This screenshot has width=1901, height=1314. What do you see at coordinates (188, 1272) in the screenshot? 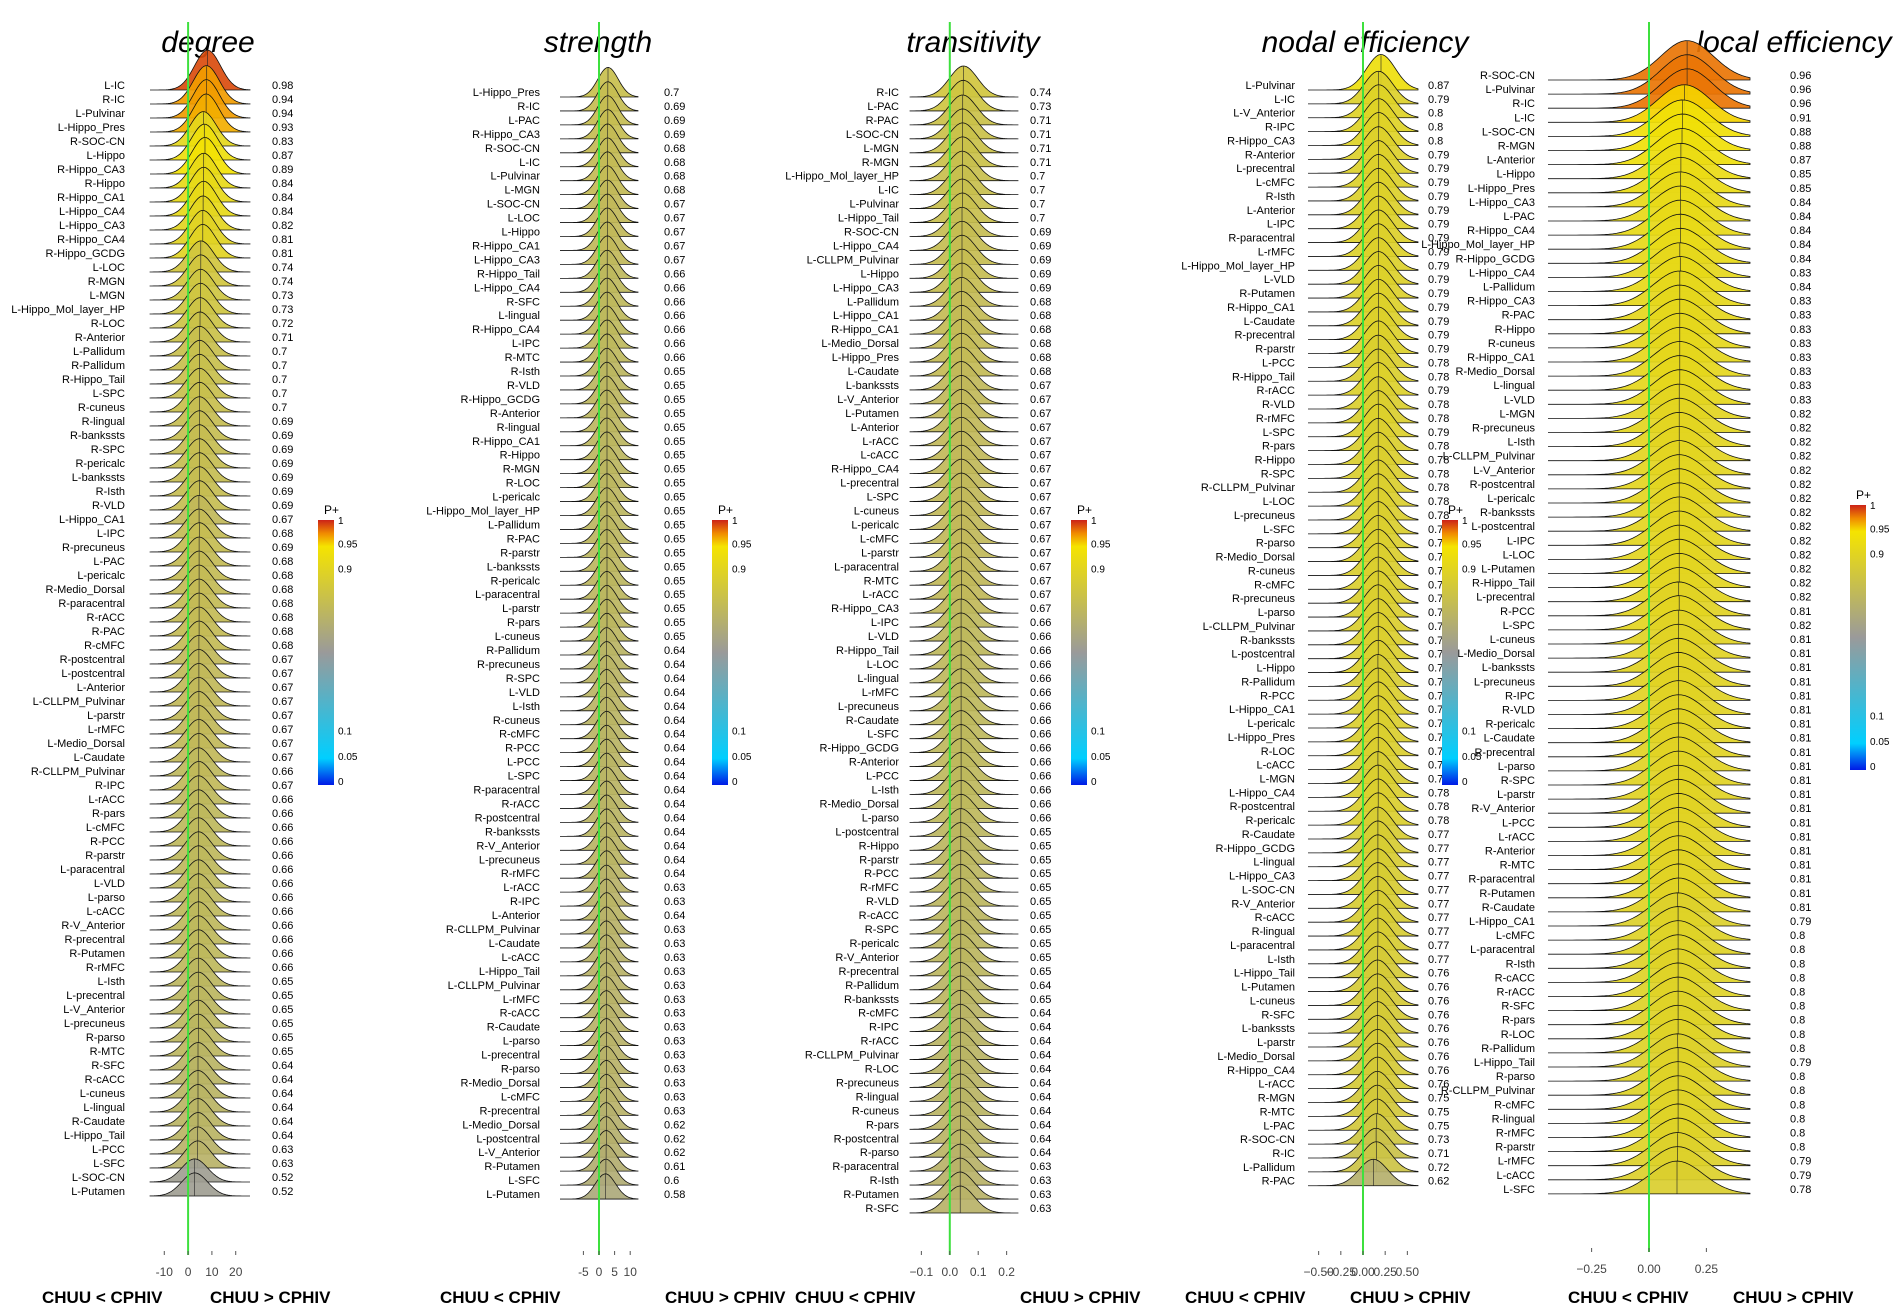
I see `x-tick-label: 0` at bounding box center [188, 1272].